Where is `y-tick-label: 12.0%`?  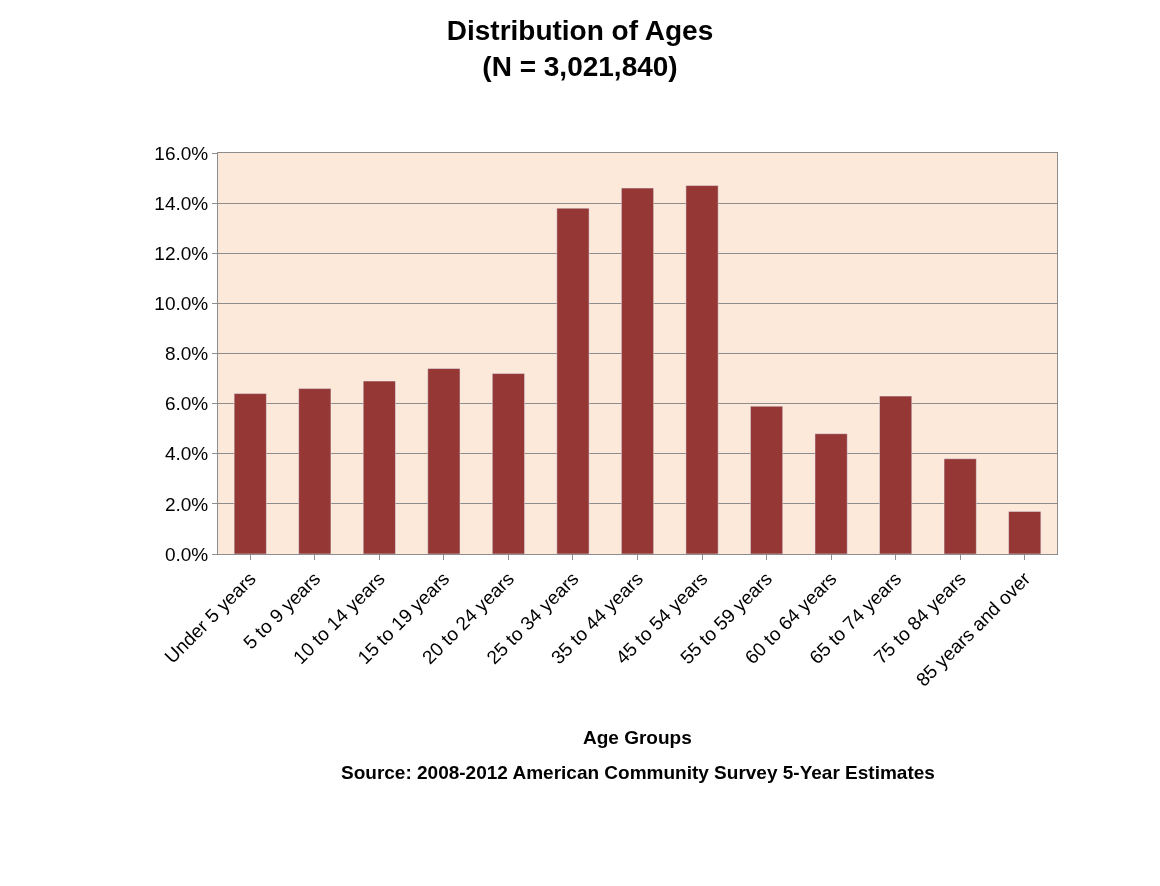
y-tick-label: 12.0% is located at coordinates (181, 253).